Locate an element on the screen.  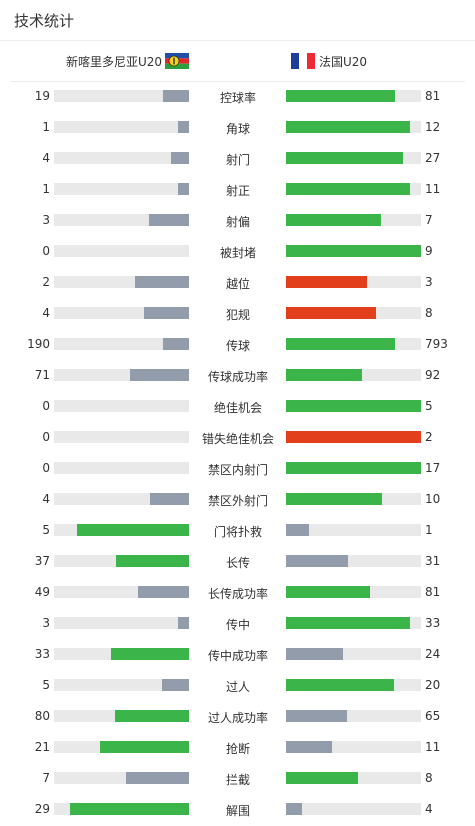
stat-label: 禁区外射门 is located at coordinates (237, 501).